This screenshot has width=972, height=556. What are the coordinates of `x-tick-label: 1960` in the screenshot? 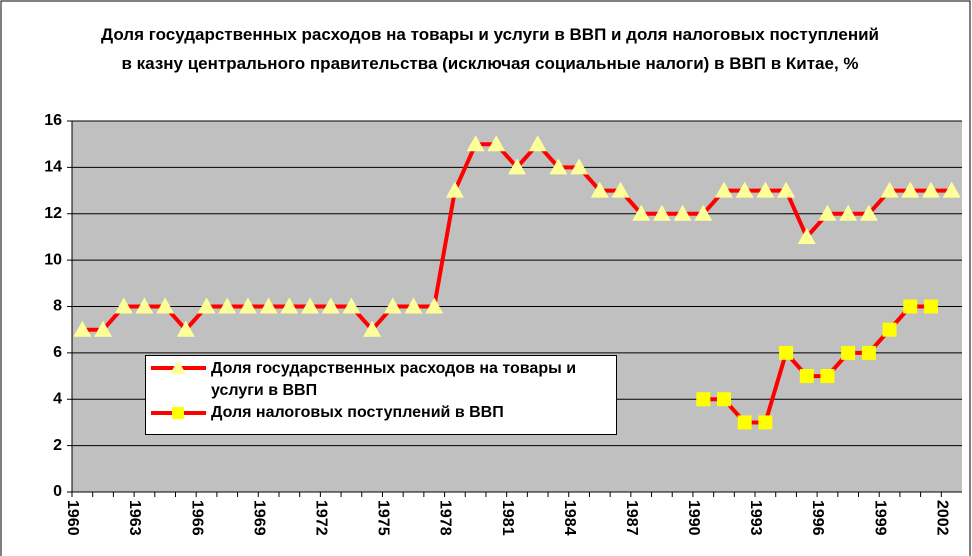 It's located at (72, 518).